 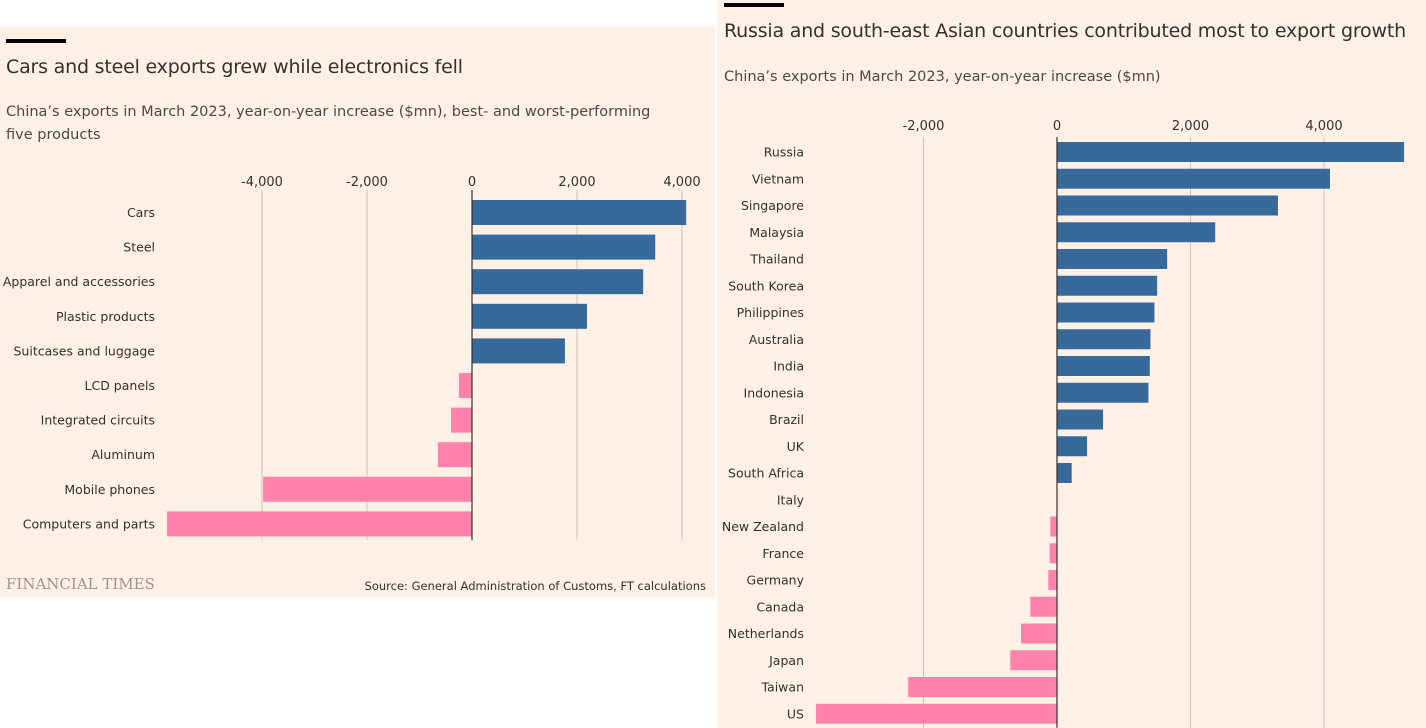 I want to click on category-label: Steel, so click(x=139, y=247).